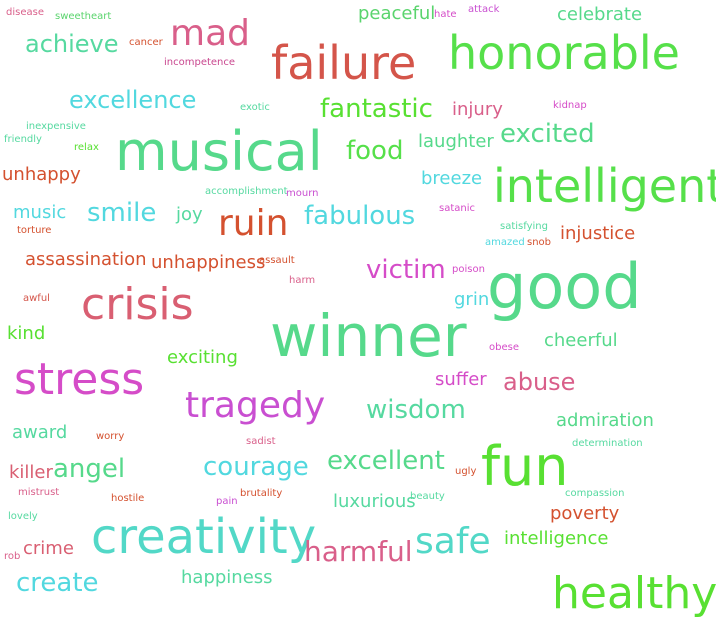  I want to click on cloud-word: fantastic, so click(376, 109).